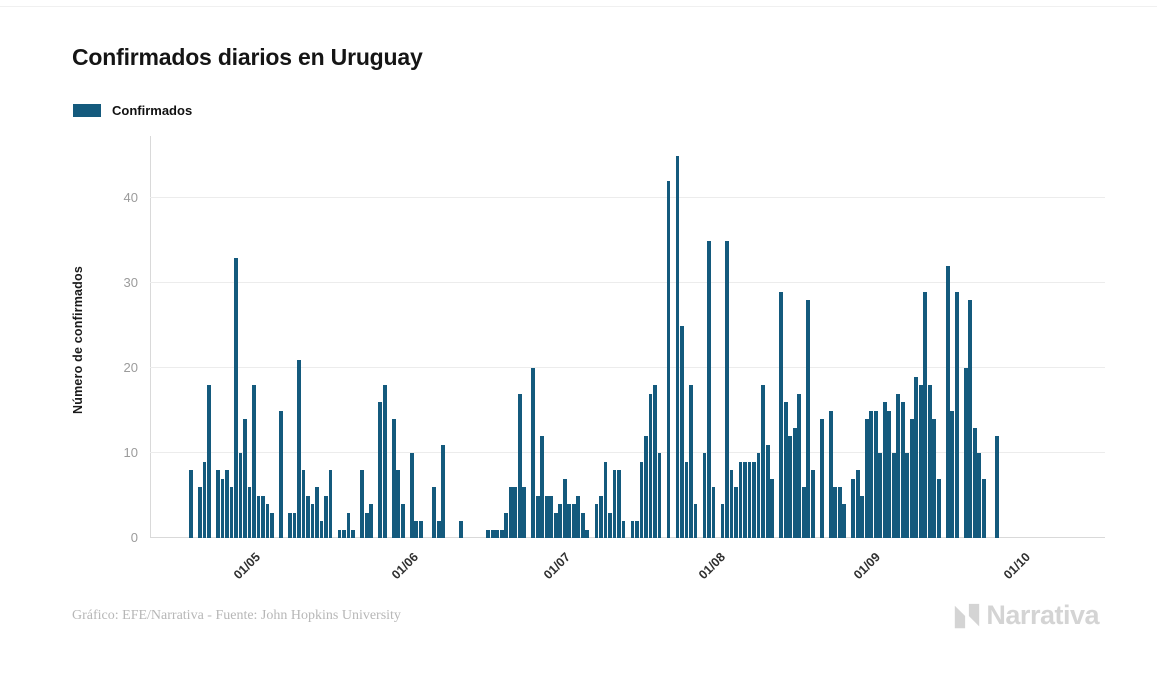 This screenshot has height=674, width=1157. Describe the element at coordinates (405, 566) in the screenshot. I see `x-tick-label-01-06: 01/06` at that location.